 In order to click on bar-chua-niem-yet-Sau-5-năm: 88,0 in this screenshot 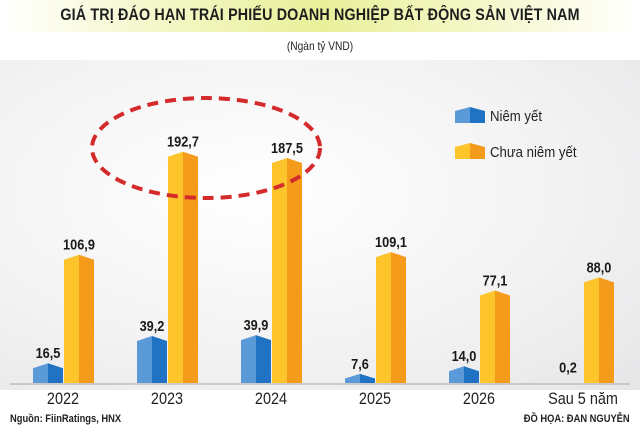, I will do `click(599, 320)`.